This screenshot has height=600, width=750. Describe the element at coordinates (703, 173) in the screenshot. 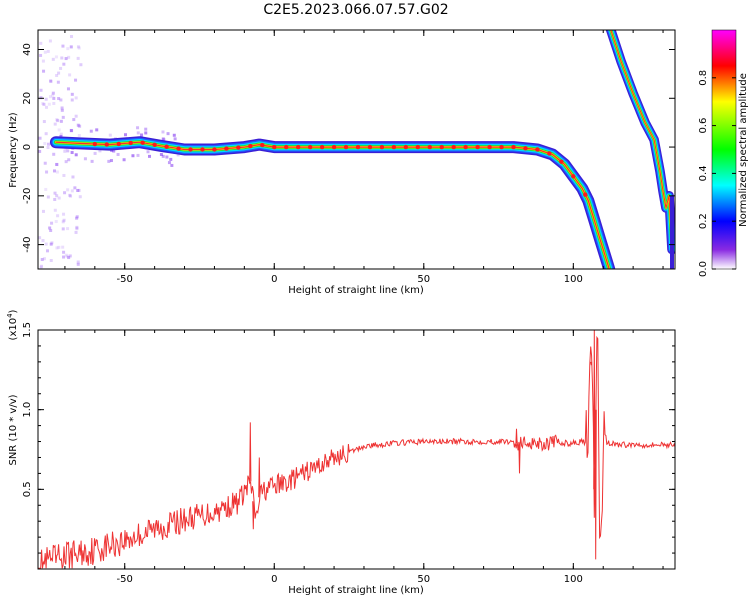

I see `colorbar-tick-label: 0.4` at that location.